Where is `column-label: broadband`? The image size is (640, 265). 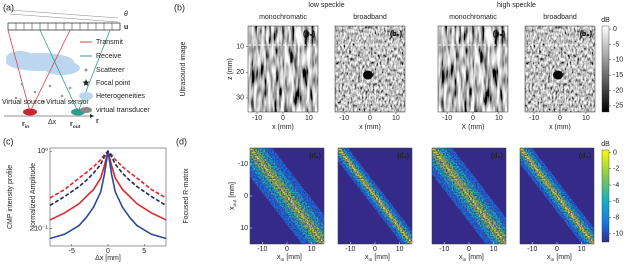 column-label: broadband is located at coordinates (370, 17).